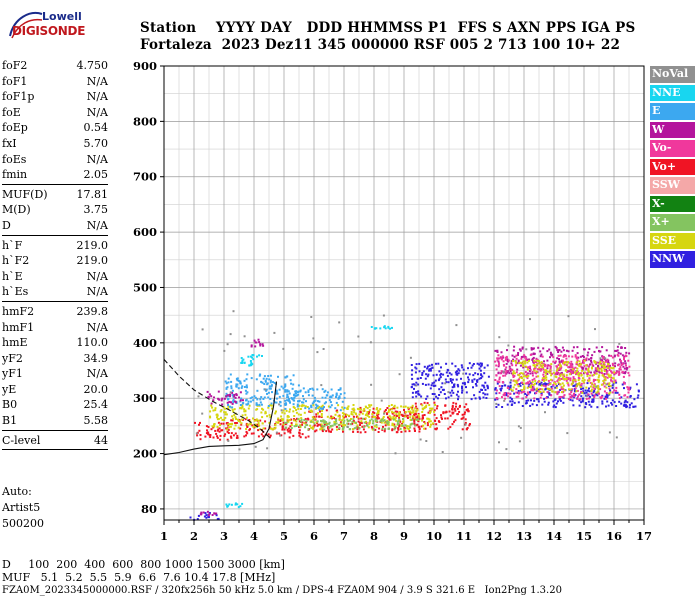 The width and height of the screenshot is (700, 600). Describe the element at coordinates (55, 128) in the screenshot. I see `param-row: foEp 0.54` at that location.